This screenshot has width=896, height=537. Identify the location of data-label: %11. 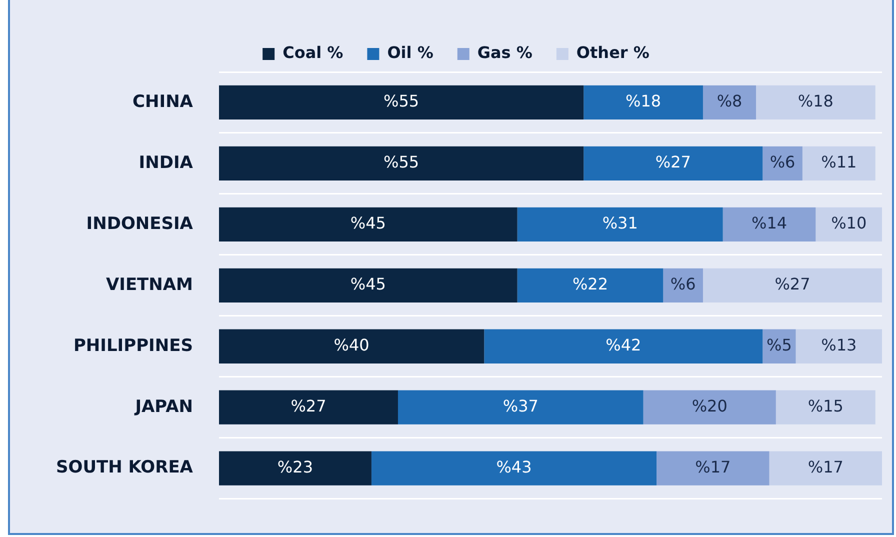
(839, 162).